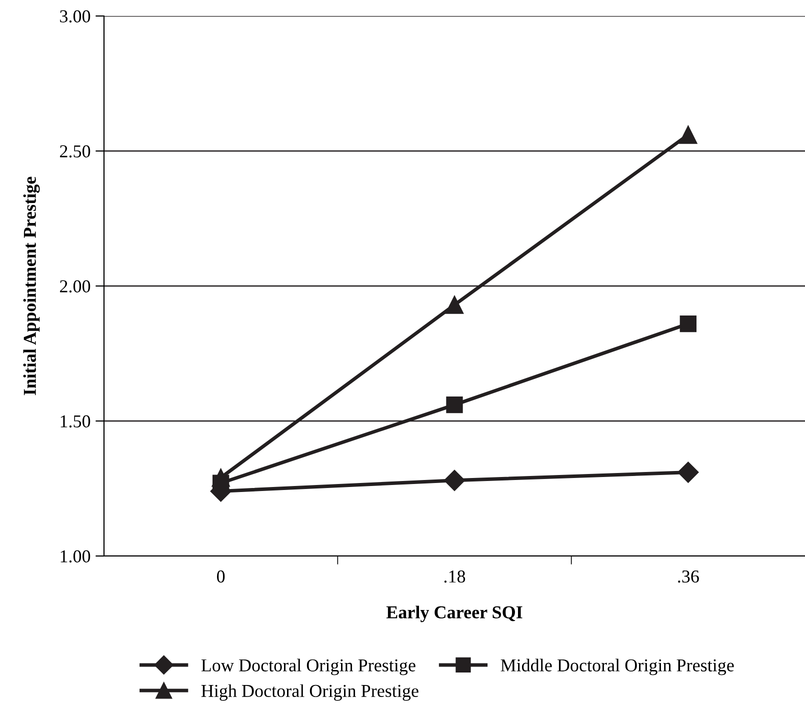 The image size is (805, 717). Describe the element at coordinates (309, 692) in the screenshot. I see `legend-label: High Doctoral Origin Prestige` at that location.